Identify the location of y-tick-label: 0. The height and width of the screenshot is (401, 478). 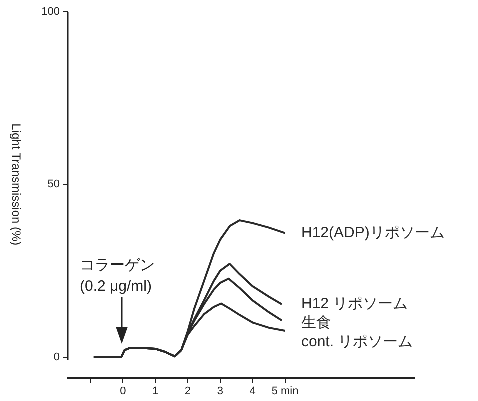
(57, 357).